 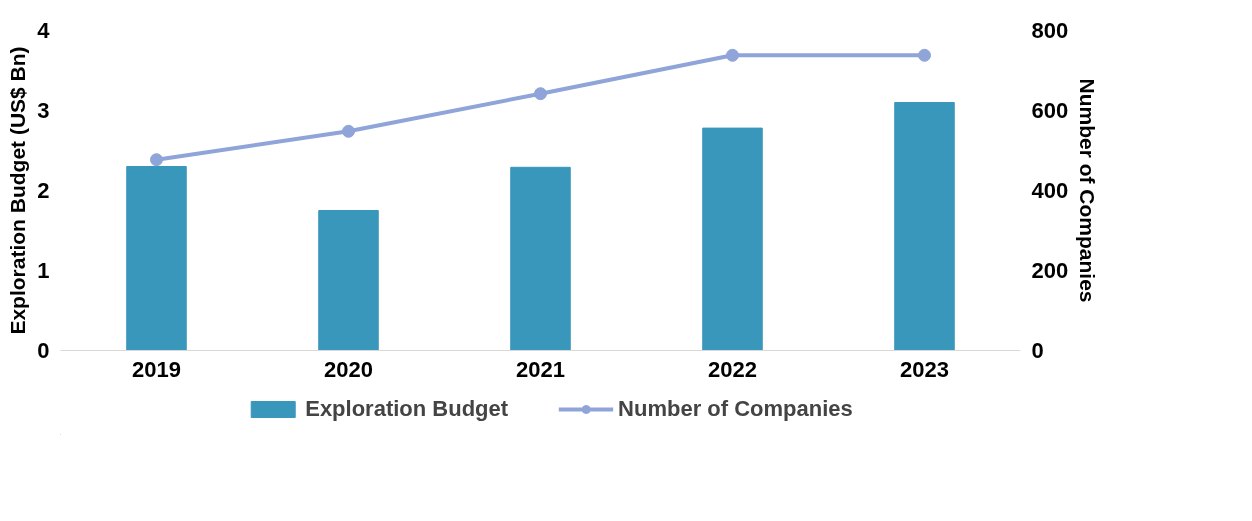 What do you see at coordinates (1088, 190) in the screenshot?
I see `y2-axis-title: Number of Companies` at bounding box center [1088, 190].